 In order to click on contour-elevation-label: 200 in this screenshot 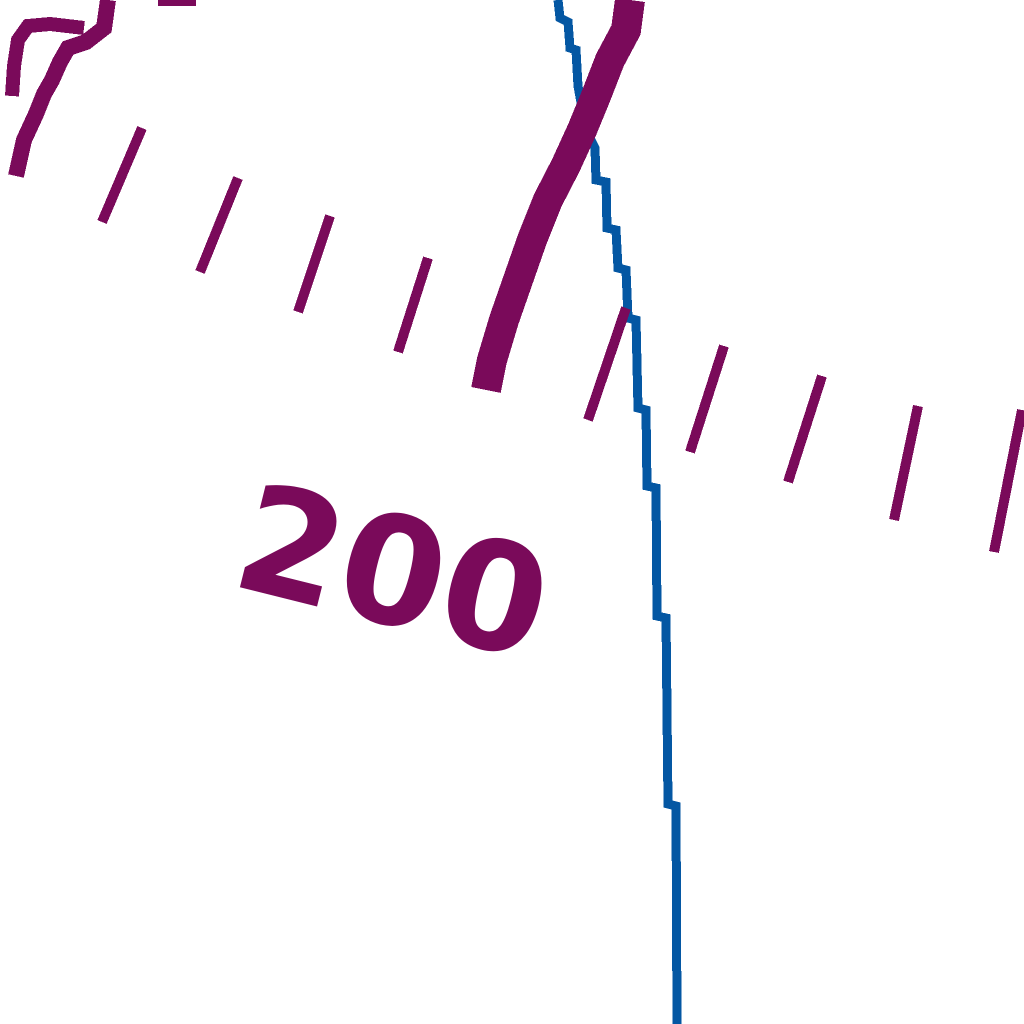, I will do `click(393, 572)`.